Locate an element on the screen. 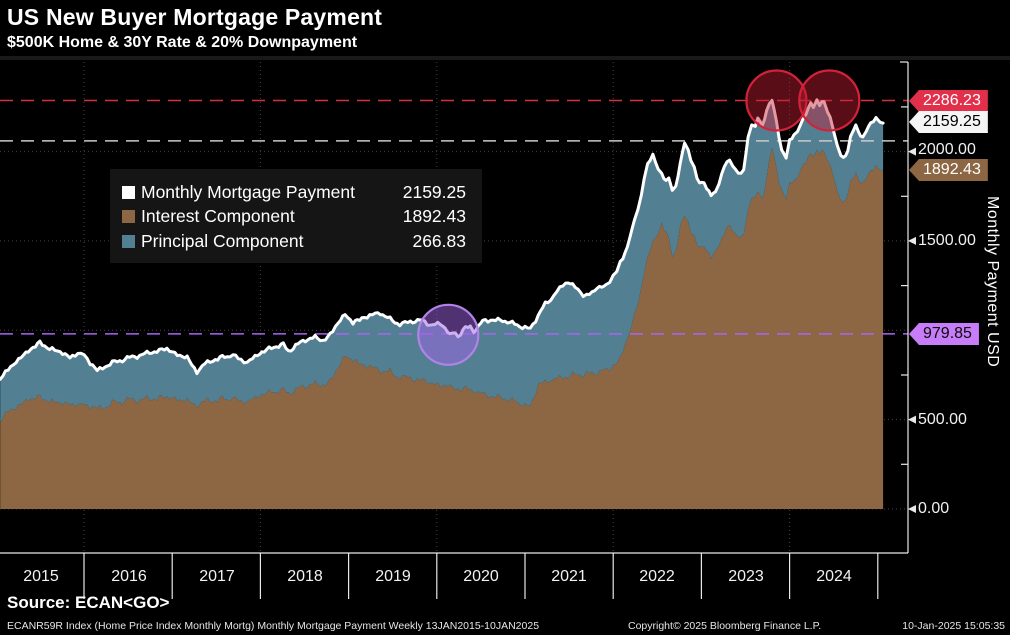 This screenshot has width=1010, height=635. legend-item-total: Monthly Mortgage Payment 2159.25 is located at coordinates (302, 192).